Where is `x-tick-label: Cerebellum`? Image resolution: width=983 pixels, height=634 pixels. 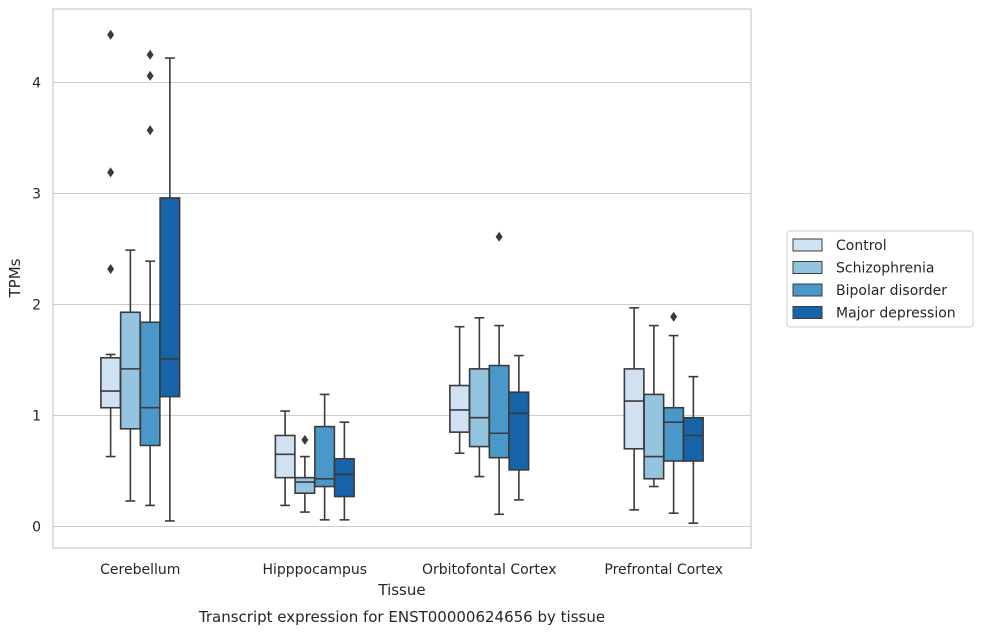
x-tick-label: Cerebellum is located at coordinates (140, 570).